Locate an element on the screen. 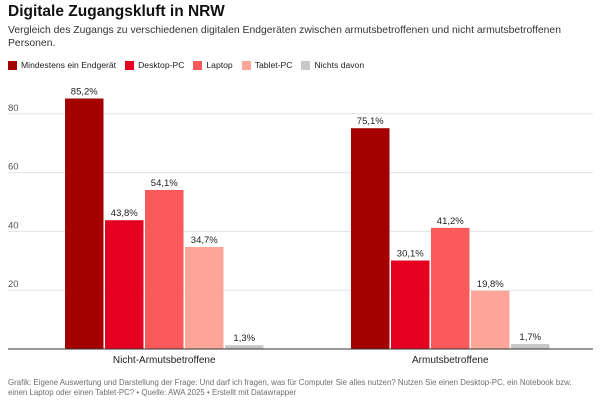 The image size is (600, 400). data-label-desktop-pc: 43,8% is located at coordinates (124, 213).